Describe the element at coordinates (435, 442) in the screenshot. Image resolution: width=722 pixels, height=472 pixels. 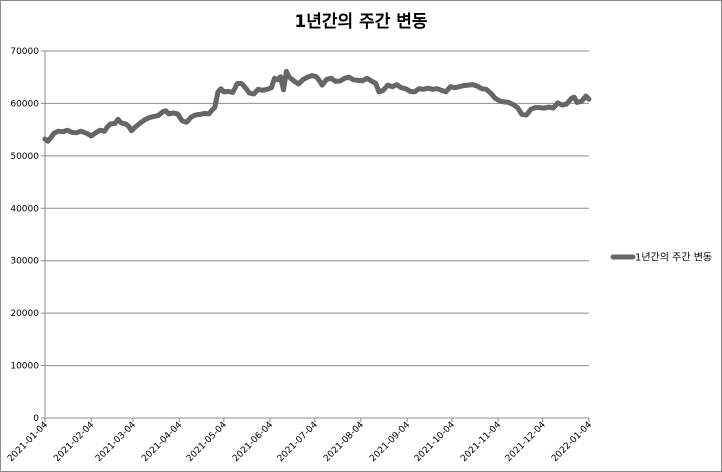
I see `x-tick-label: 2021-10-04` at that location.